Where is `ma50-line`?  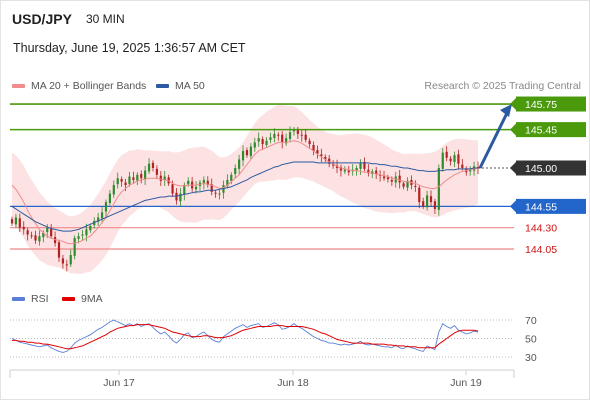
ma50-line is located at coordinates (244, 196).